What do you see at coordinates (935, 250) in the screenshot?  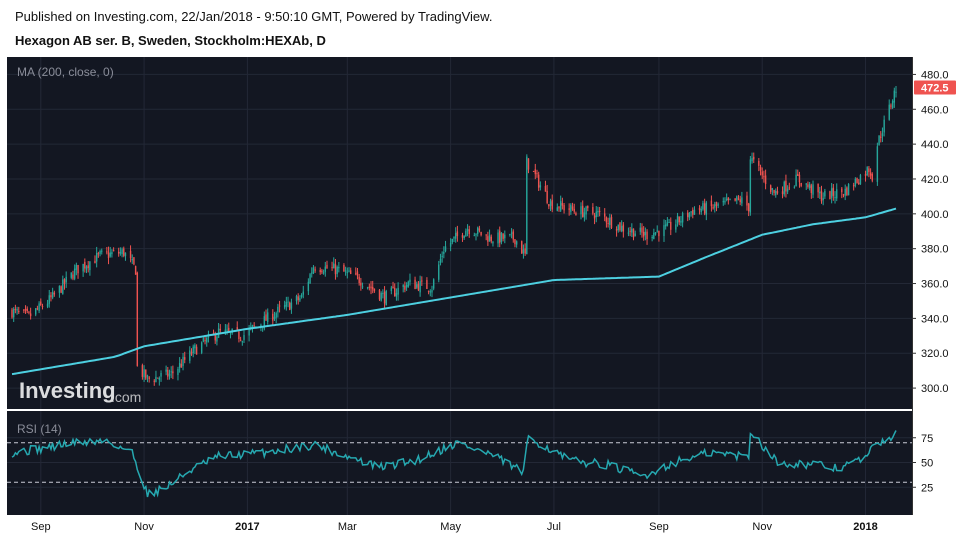 I see `price-tick-label: 380.0` at bounding box center [935, 250].